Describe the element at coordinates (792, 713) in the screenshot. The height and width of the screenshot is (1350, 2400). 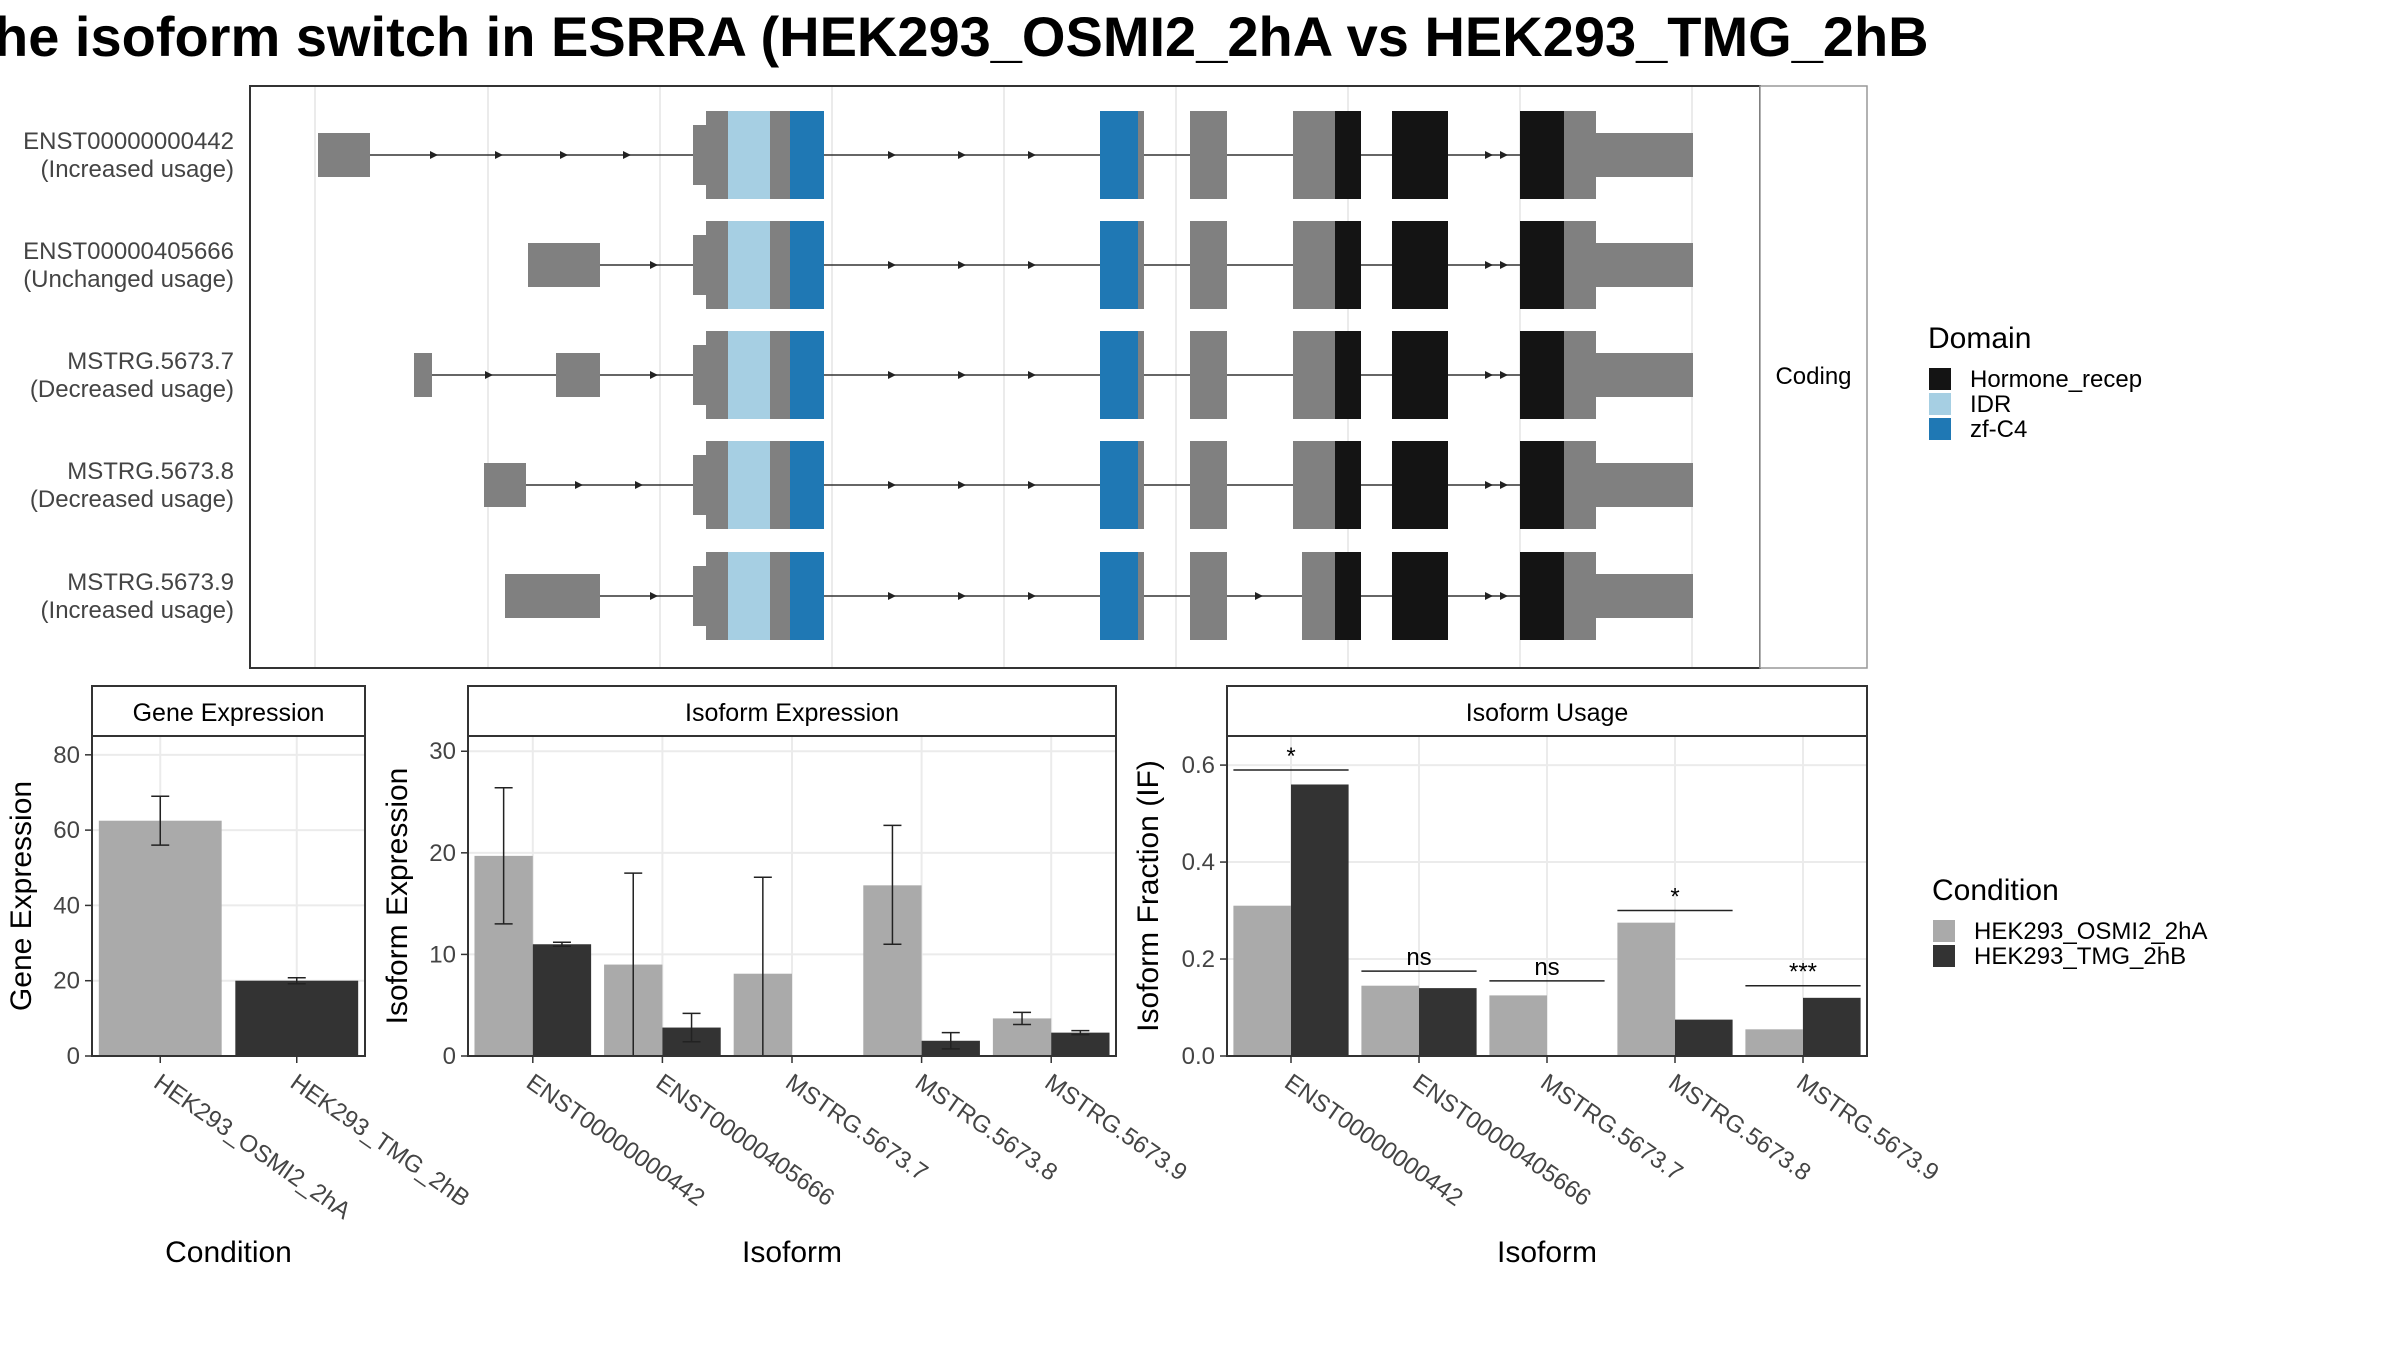
I see `chart-title: Isoform Expression` at that location.